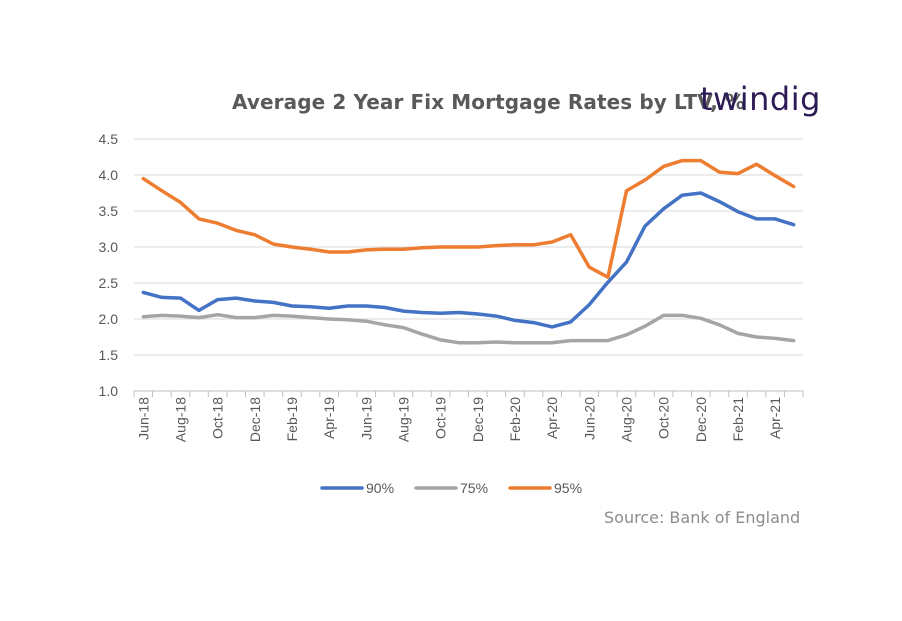  What do you see at coordinates (775, 418) in the screenshot?
I see `x-tick-label: Apr-21` at bounding box center [775, 418].